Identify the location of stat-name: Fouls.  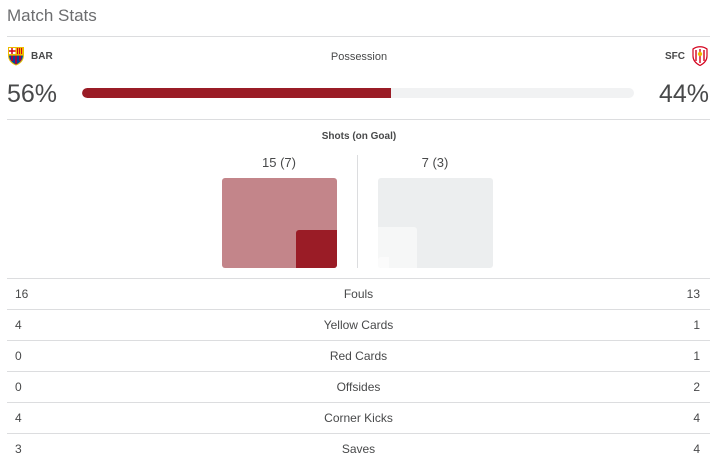
(358, 294).